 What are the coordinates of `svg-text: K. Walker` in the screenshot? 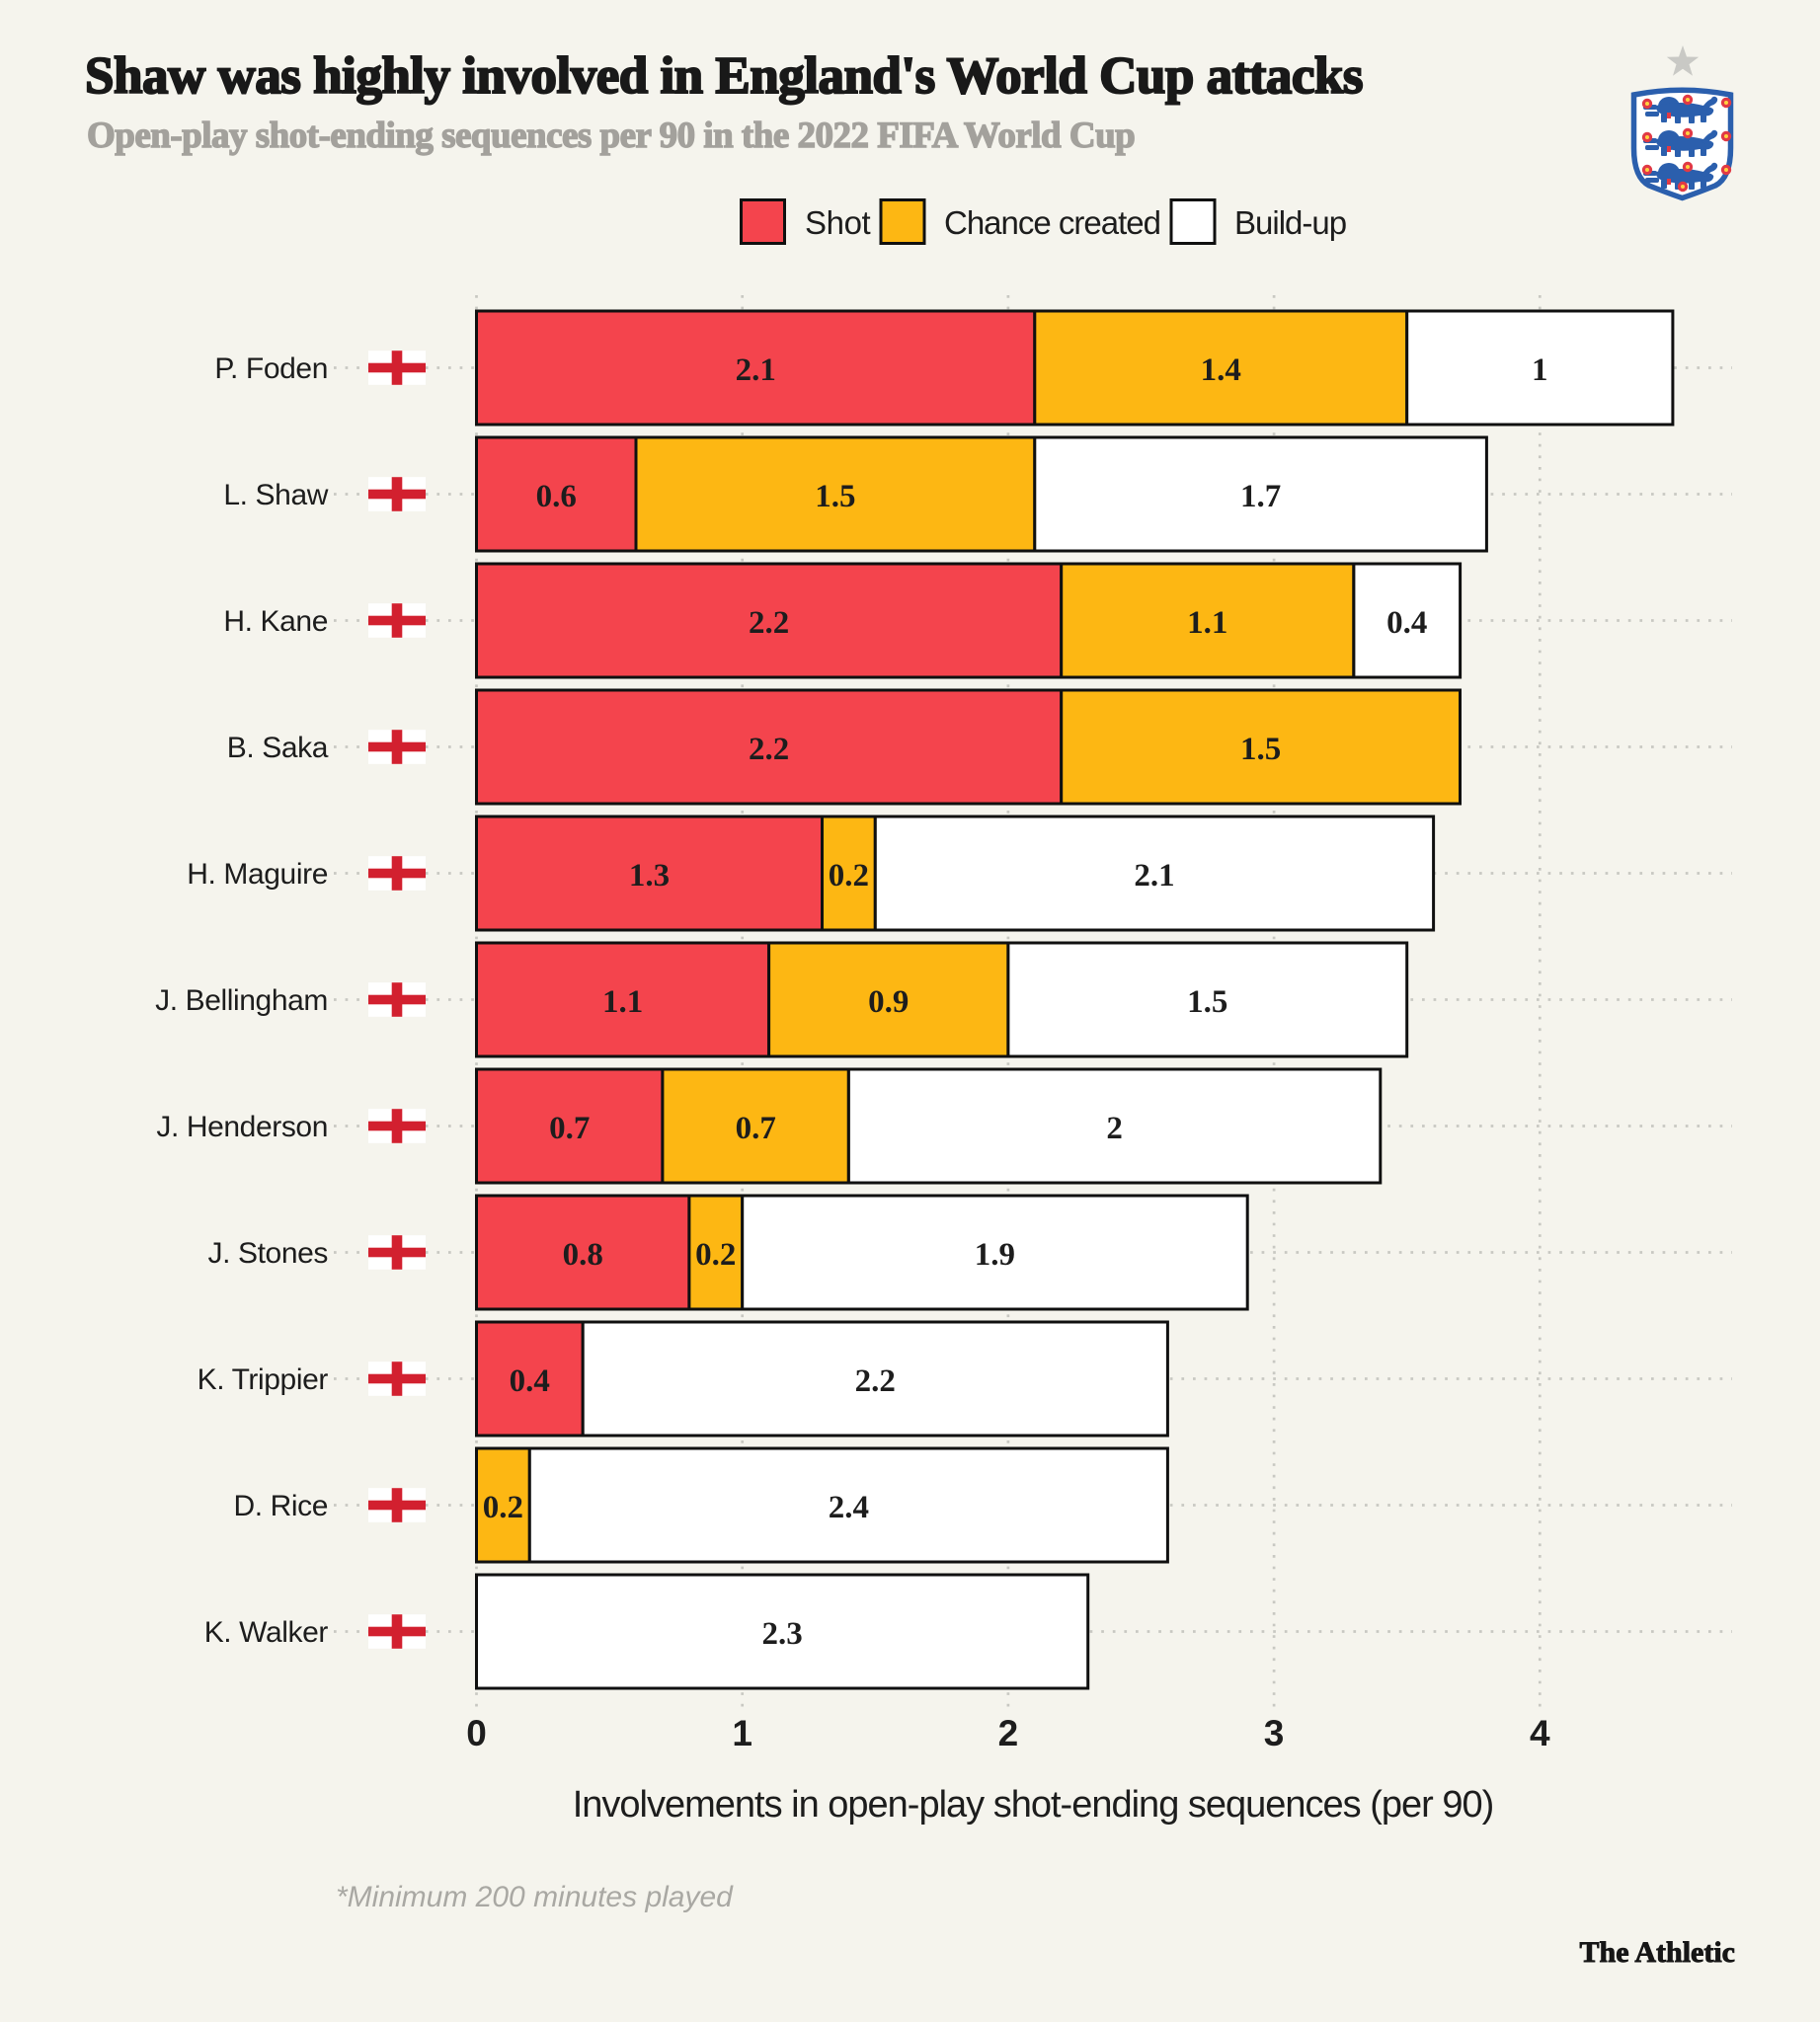 It's located at (266, 1632).